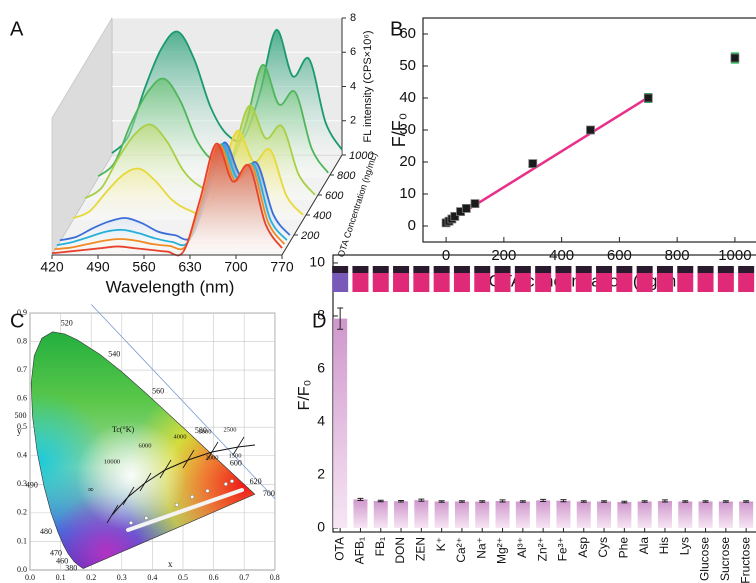  I want to click on locus-label: 490, so click(32, 485).